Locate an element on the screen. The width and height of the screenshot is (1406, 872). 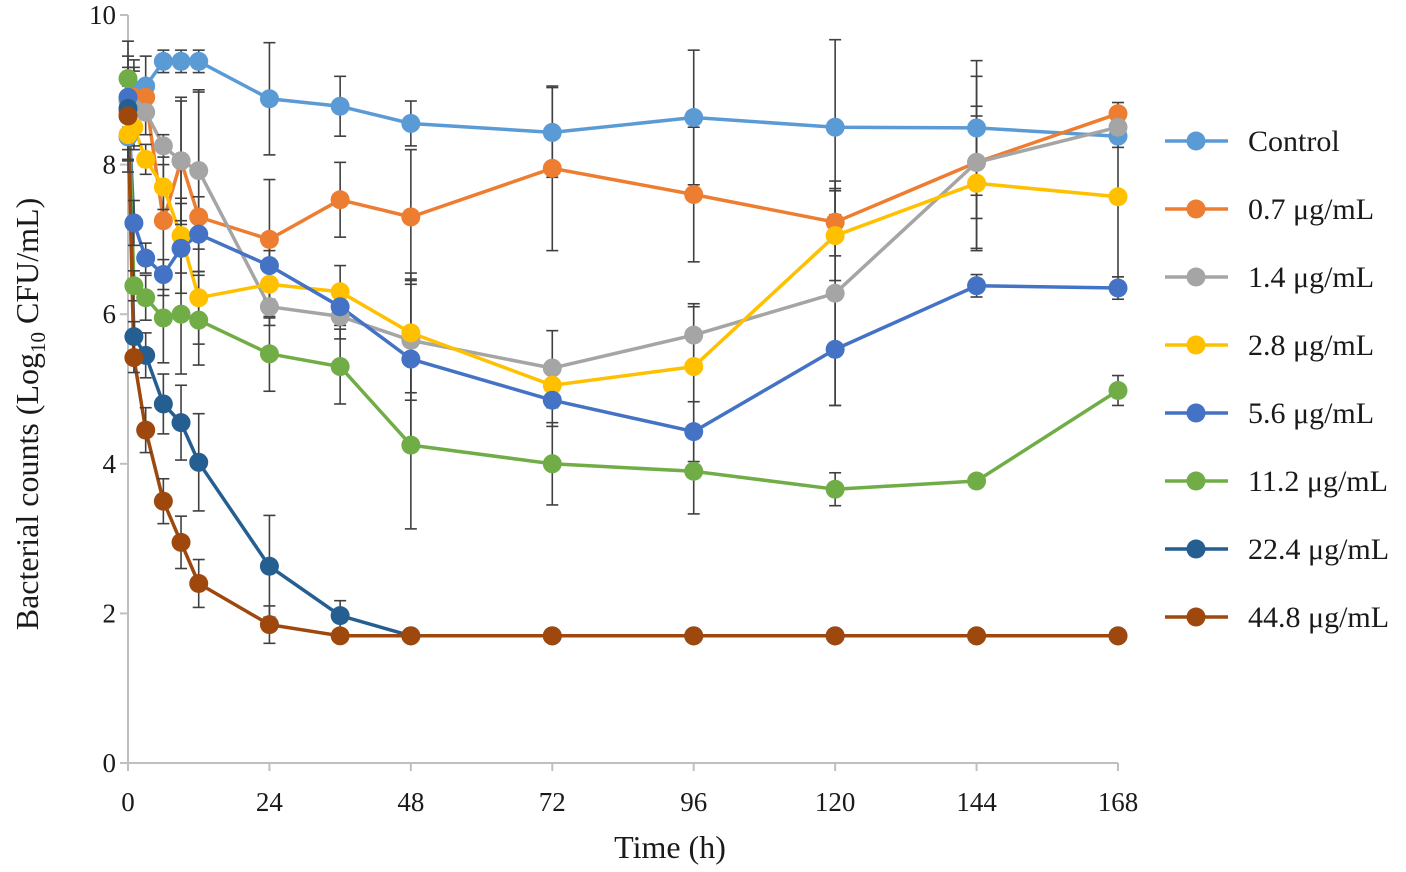
legend-entry: Control is located at coordinates (1252, 141).